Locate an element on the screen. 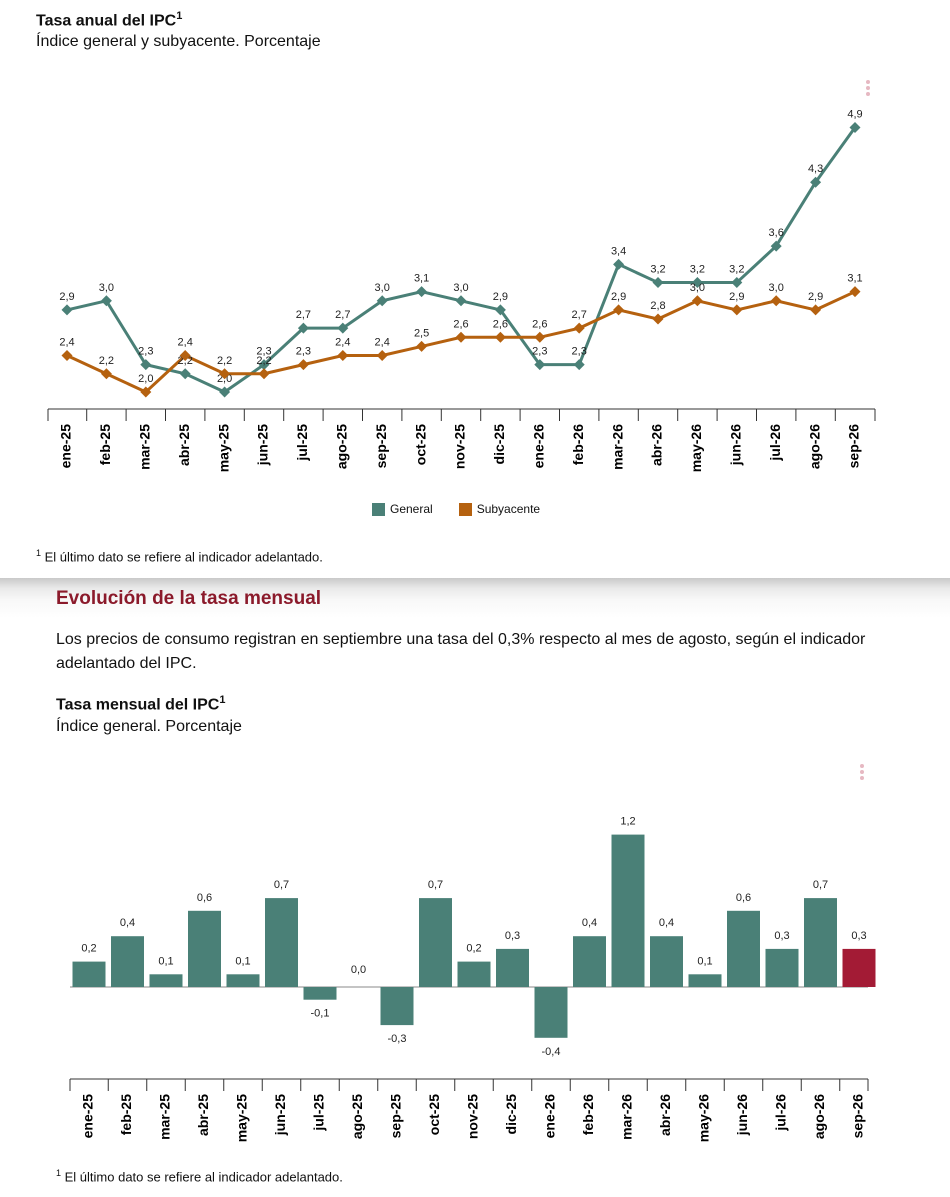 The image size is (950, 1197). data-label-subyacente: 2,7 is located at coordinates (579, 315).